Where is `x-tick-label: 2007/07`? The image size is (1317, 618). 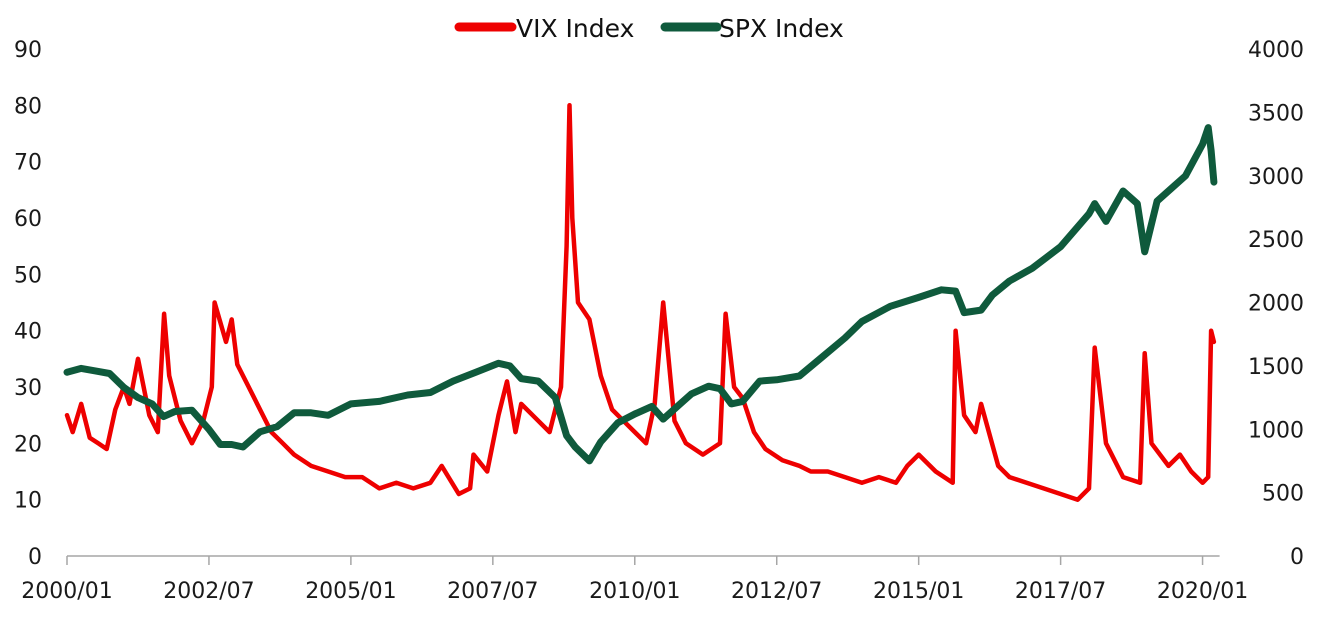 x-tick-label: 2007/07 is located at coordinates (492, 591).